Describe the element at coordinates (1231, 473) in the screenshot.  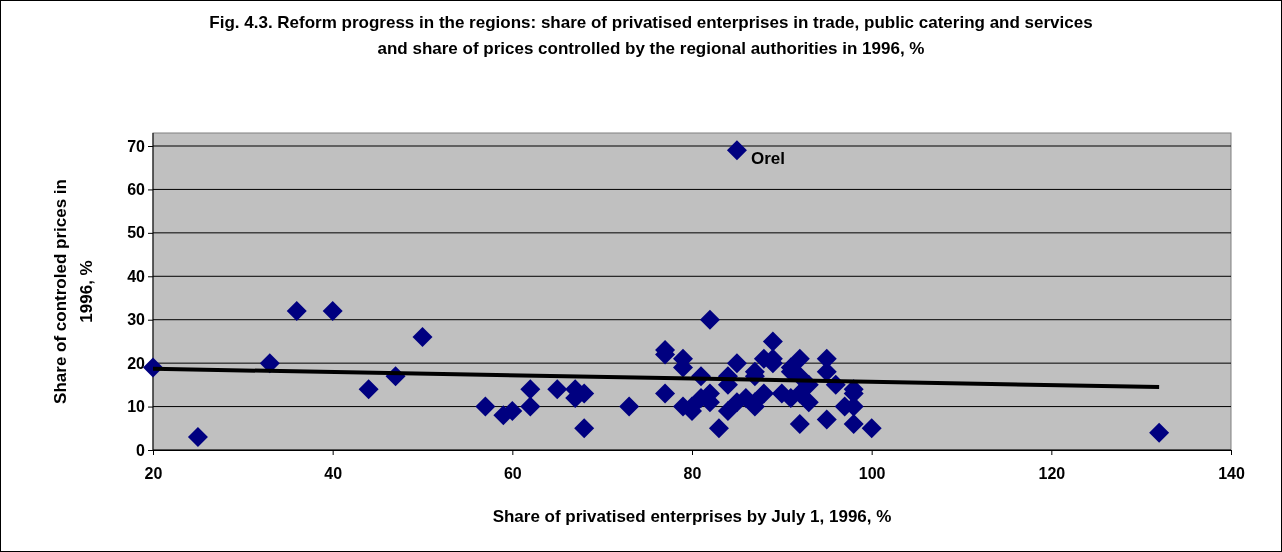
I see `x-tick-label: 140` at that location.